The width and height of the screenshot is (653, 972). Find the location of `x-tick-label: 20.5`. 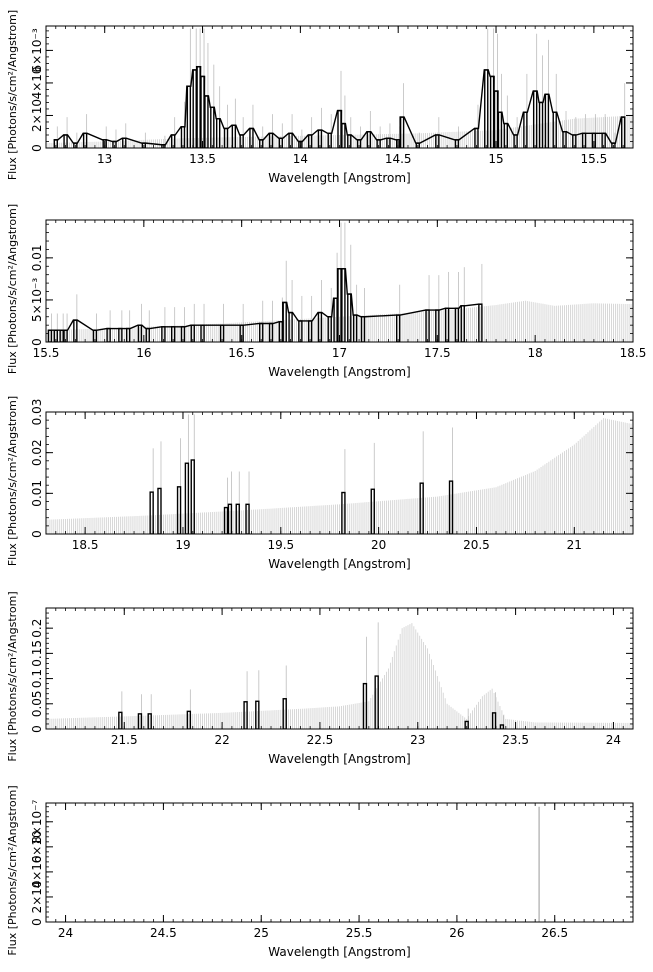

x-tick-label: 20.5 is located at coordinates (476, 545).